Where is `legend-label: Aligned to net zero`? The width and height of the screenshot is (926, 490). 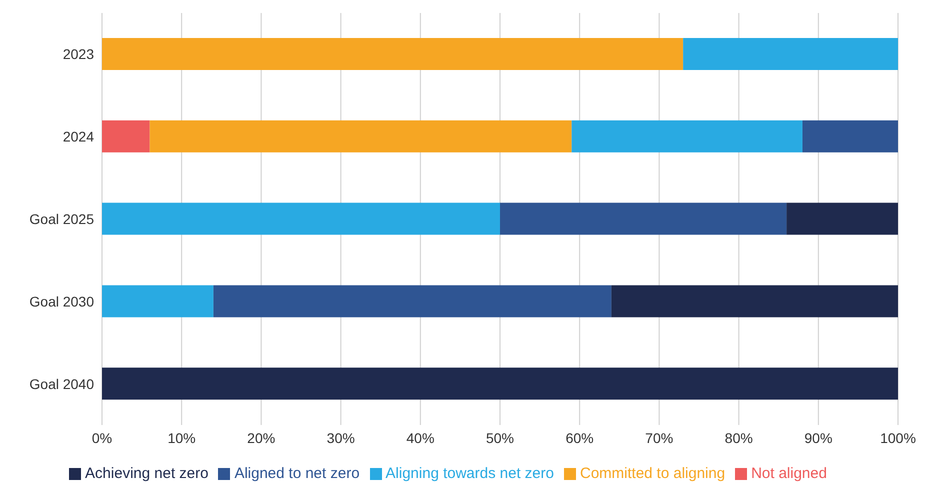
legend-label: Aligned to net zero is located at coordinates (297, 473).